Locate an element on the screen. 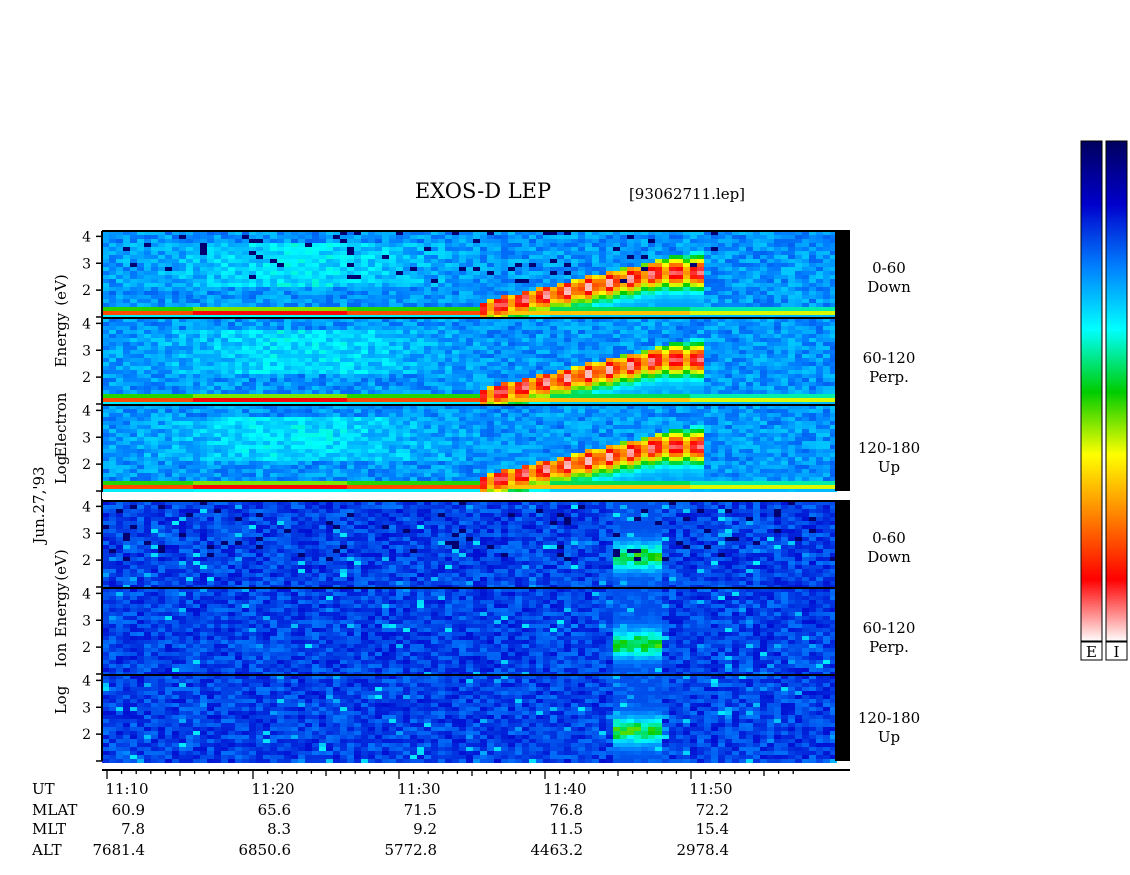 The width and height of the screenshot is (1130, 875). orbit-value: 2978.4 is located at coordinates (703, 850).